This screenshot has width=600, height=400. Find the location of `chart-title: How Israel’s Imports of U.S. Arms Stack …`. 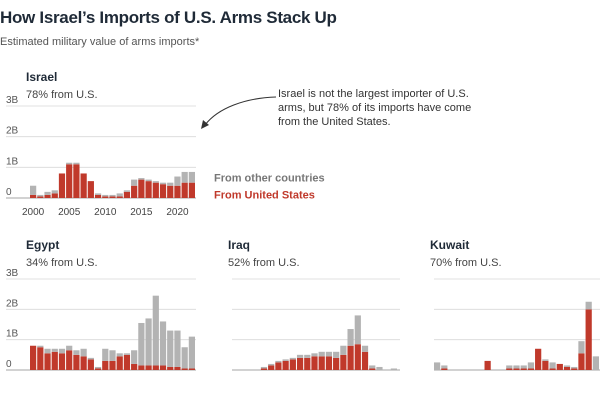

chart-title: How Israel’s Imports of U.S. Arms Stack … is located at coordinates (168, 17).